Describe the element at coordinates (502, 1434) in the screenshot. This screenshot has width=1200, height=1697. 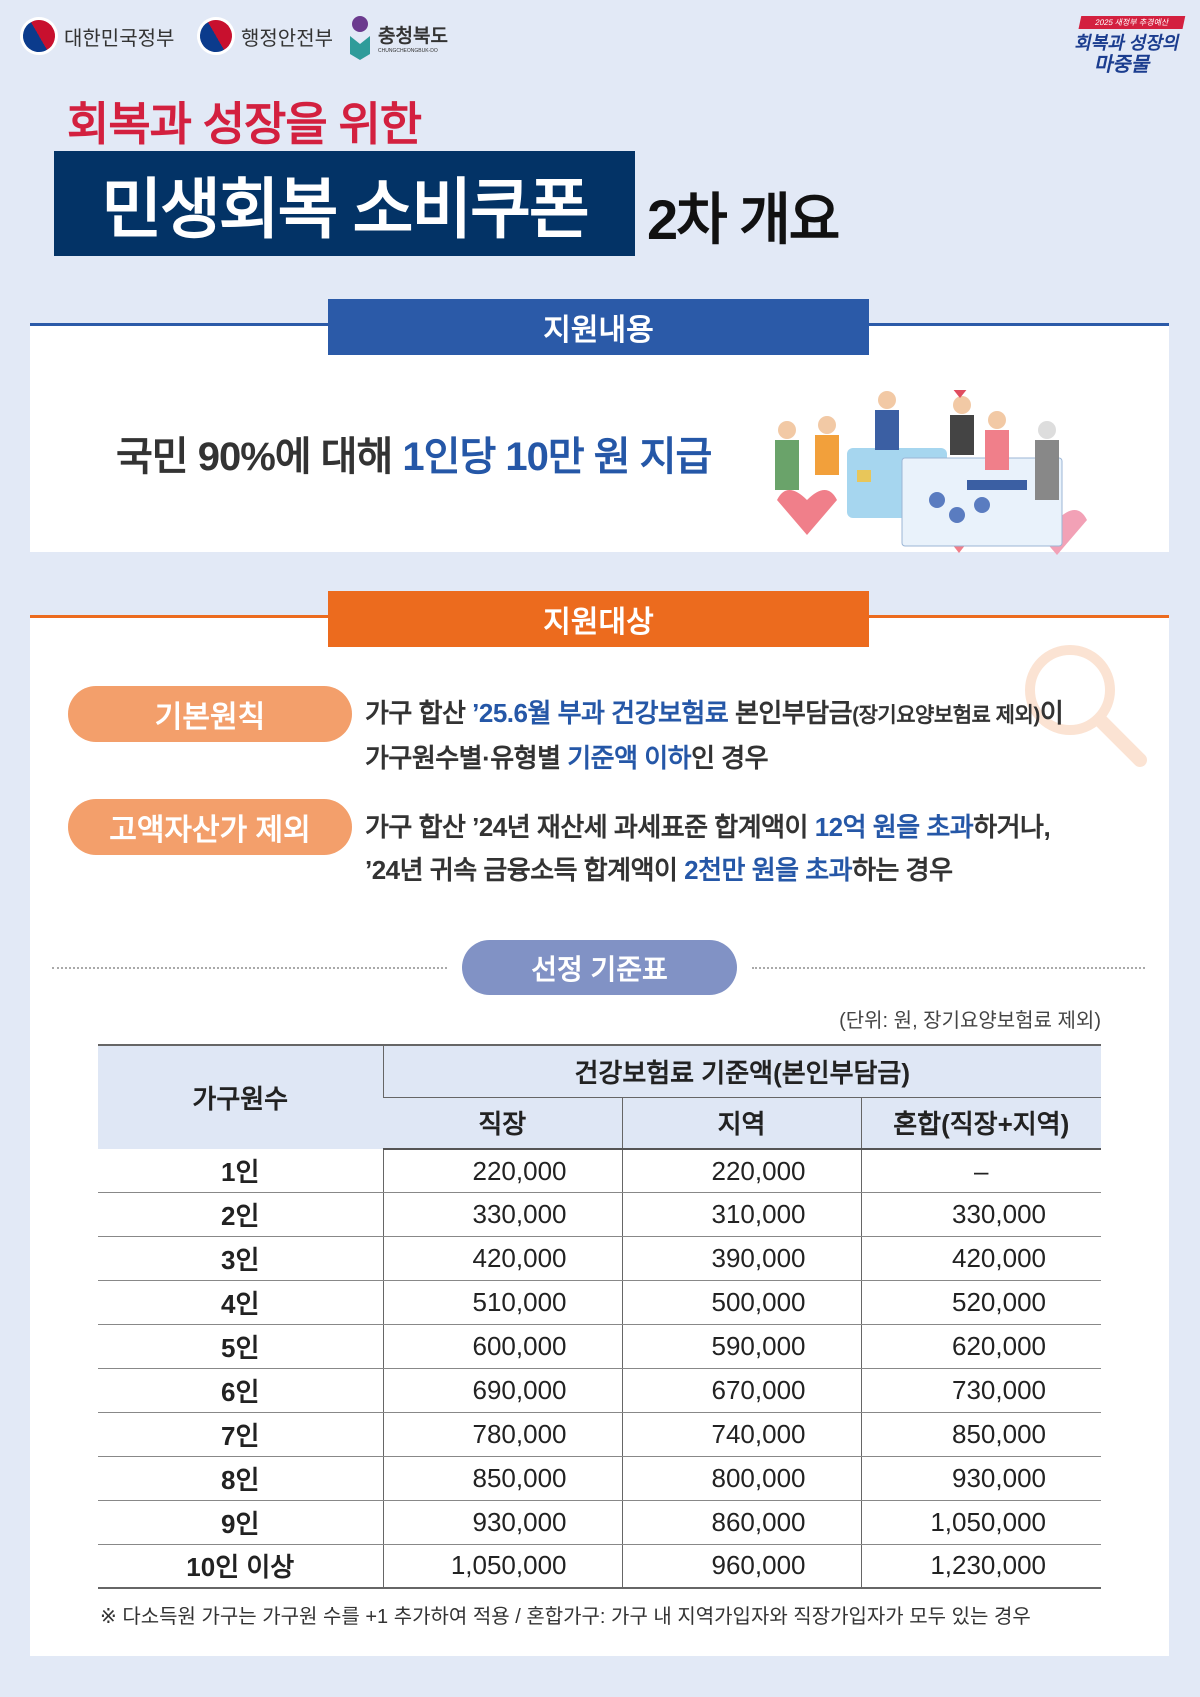
I see `amount-cell: 780,000` at that location.